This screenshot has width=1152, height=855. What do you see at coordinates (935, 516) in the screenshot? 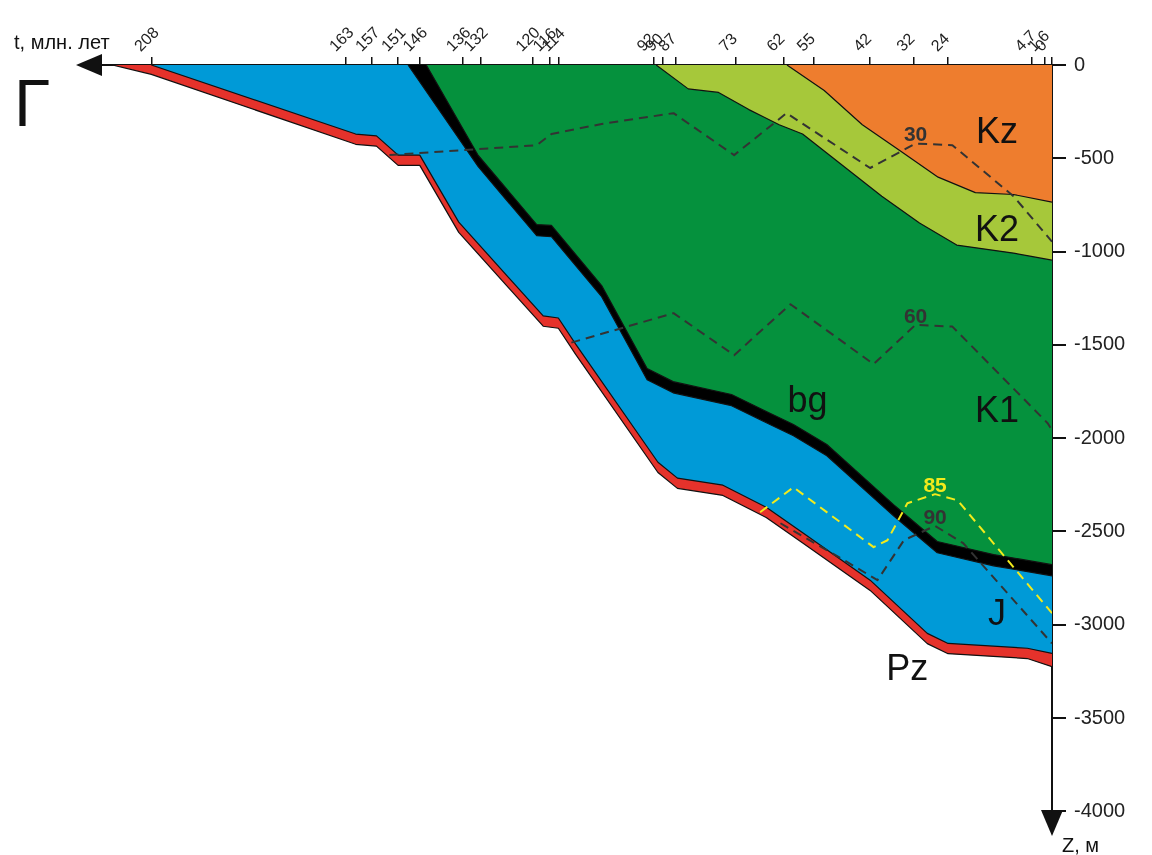
I see `series-label: 90` at bounding box center [935, 516].